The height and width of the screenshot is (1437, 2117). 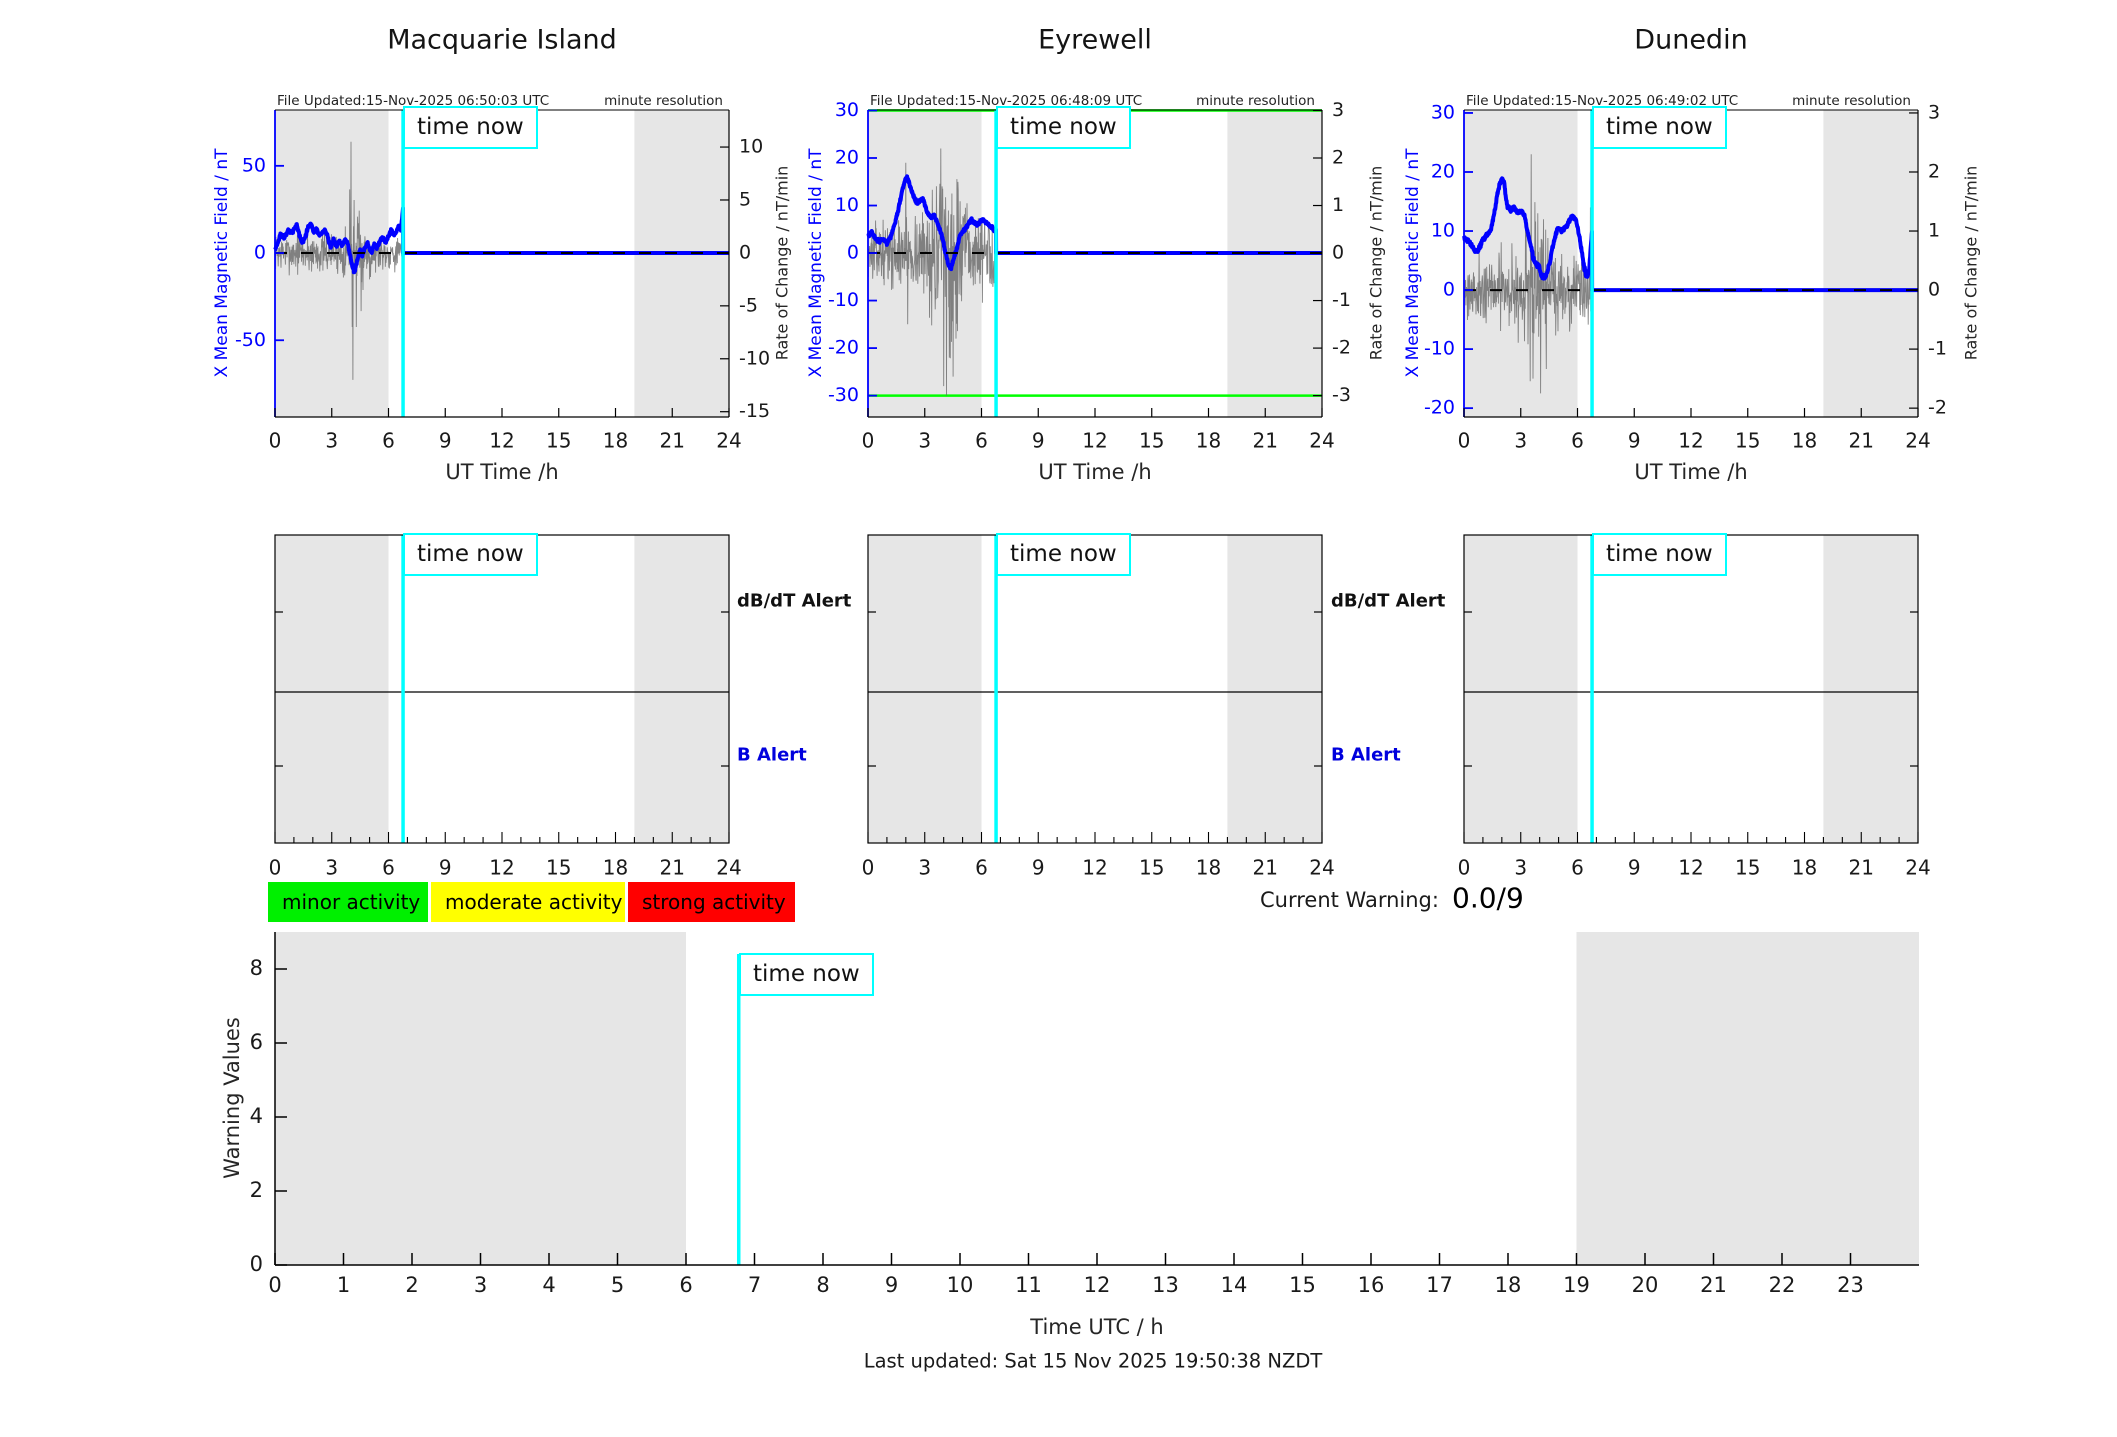 I want to click on right-tick-label: 0, so click(x=1934, y=290).